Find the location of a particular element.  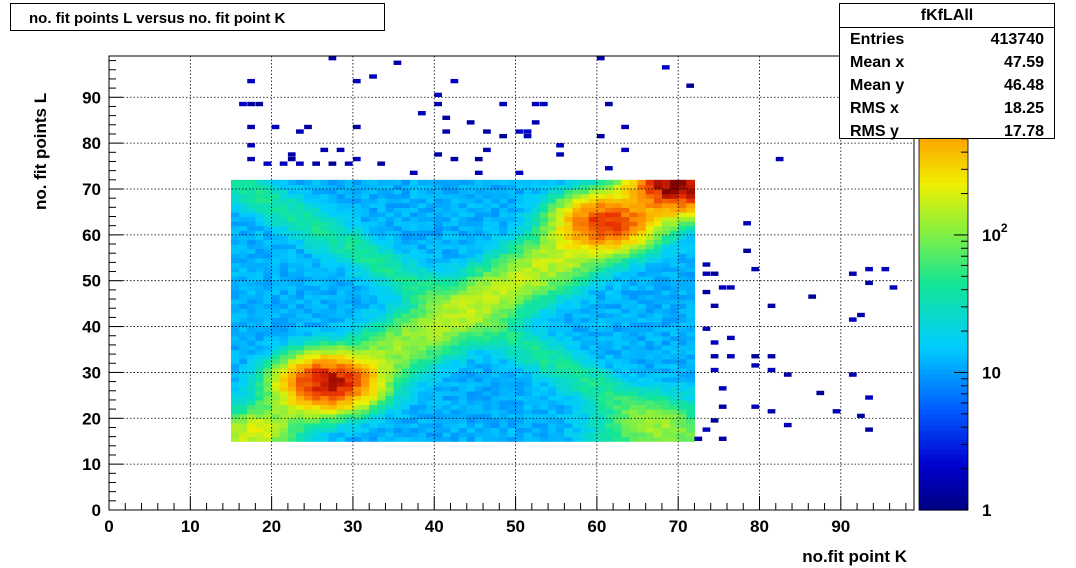

stats-row-rms-x: RMS x 18.25 is located at coordinates (947, 108).